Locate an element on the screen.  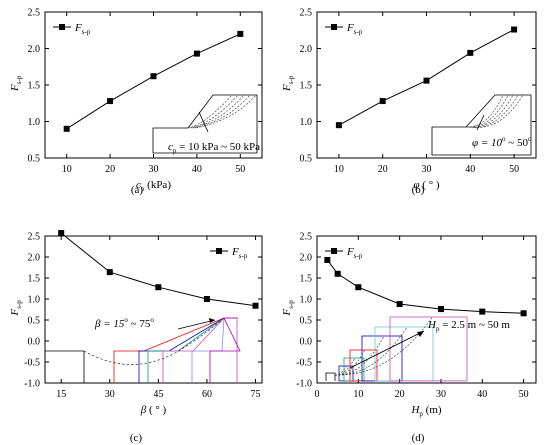
x-tick-label: 20 is located at coordinates (110, 169).